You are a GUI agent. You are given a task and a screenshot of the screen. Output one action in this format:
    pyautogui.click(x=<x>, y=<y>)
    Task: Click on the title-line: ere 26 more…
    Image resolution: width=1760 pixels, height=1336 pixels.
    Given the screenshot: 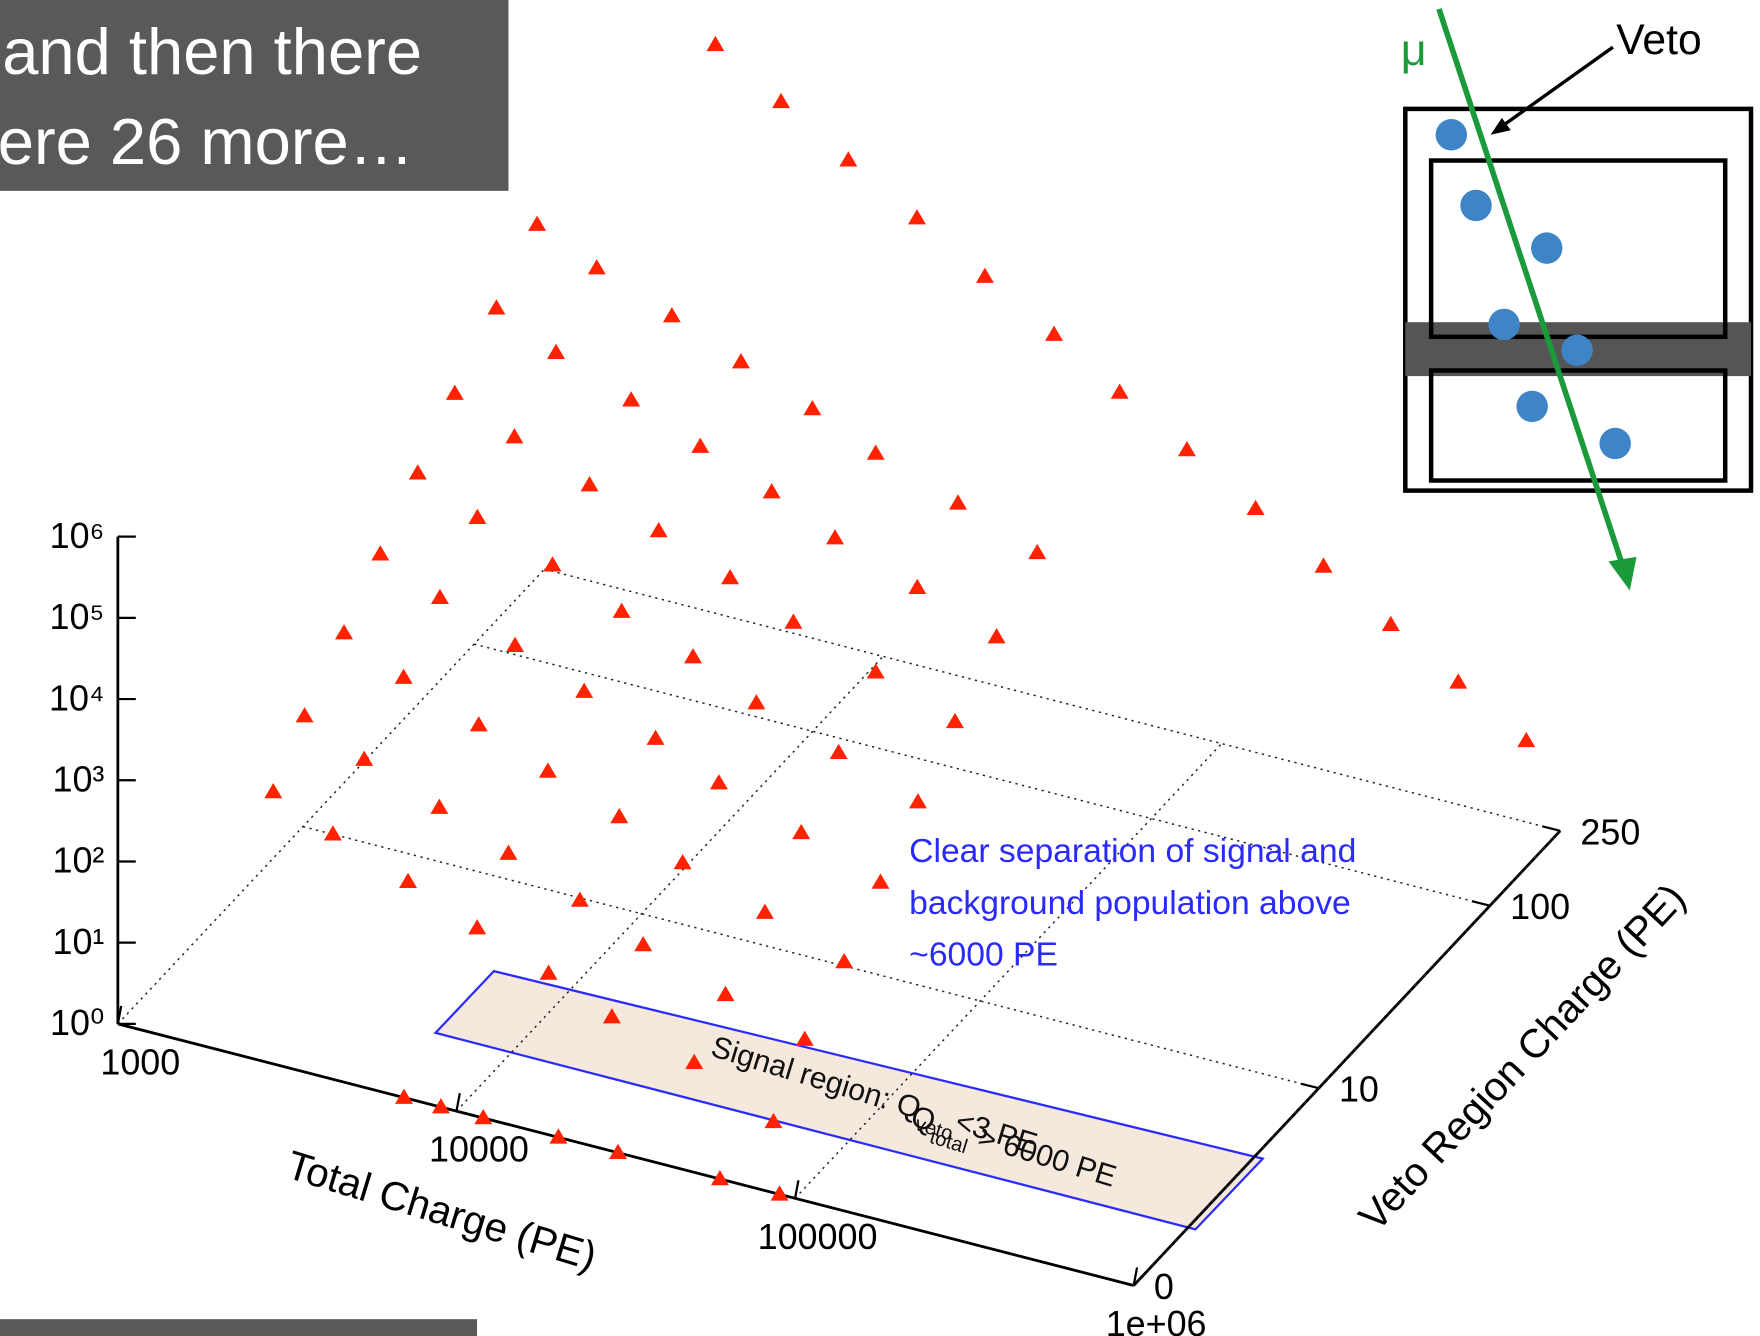 What is the action you would take?
    pyautogui.click(x=207, y=141)
    